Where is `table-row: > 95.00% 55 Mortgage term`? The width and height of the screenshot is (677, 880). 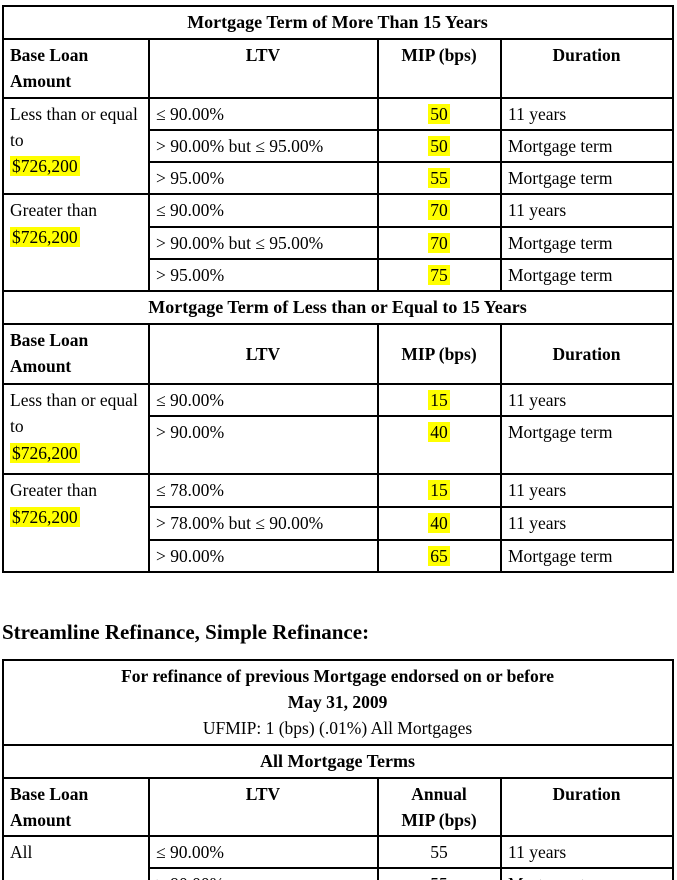
table-row: > 95.00% 55 Mortgage term is located at coordinates (338, 178).